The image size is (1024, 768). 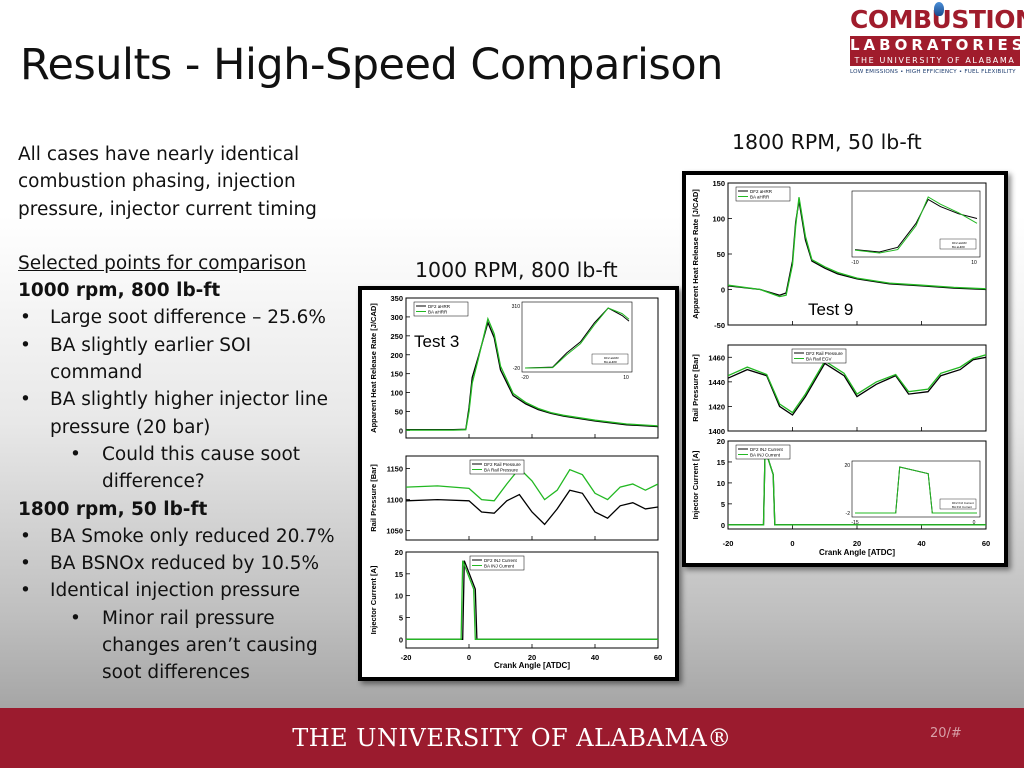 What do you see at coordinates (516, 270) in the screenshot?
I see `figure1-label: 1000 RPM, 800 lb-ft` at bounding box center [516, 270].